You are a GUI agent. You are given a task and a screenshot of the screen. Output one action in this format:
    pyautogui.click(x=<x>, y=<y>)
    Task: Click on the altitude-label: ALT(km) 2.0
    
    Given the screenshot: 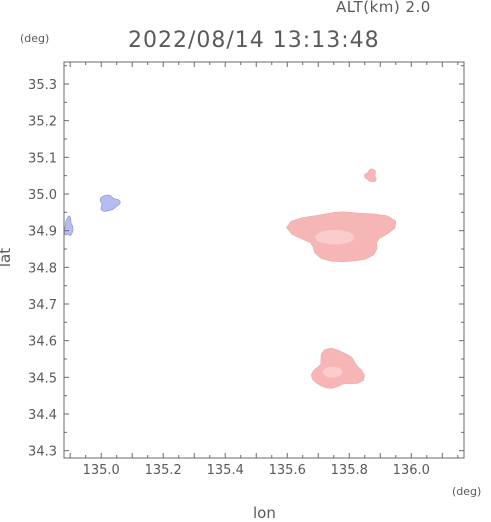 What is the action you would take?
    pyautogui.click(x=383, y=8)
    